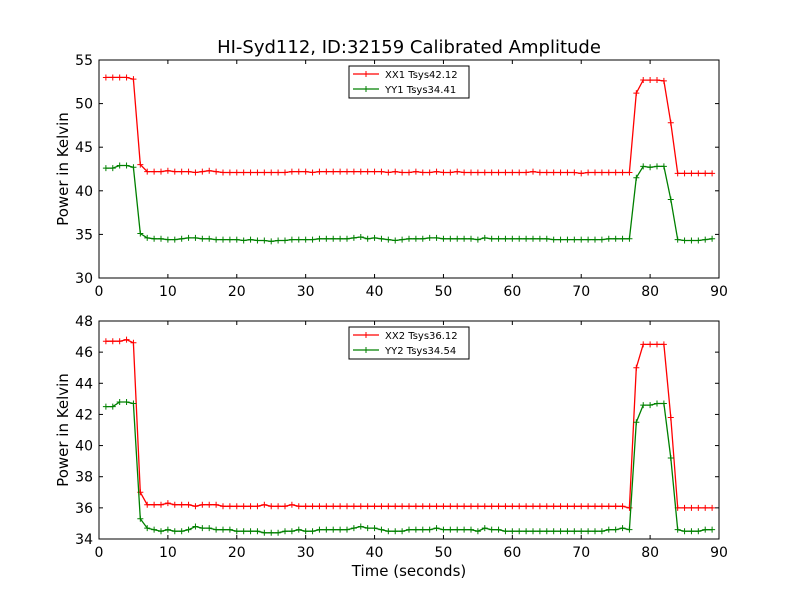 This screenshot has height=600, width=800. Describe the element at coordinates (63, 430) in the screenshot. I see `y-axis-label: Power in Kelvin` at that location.